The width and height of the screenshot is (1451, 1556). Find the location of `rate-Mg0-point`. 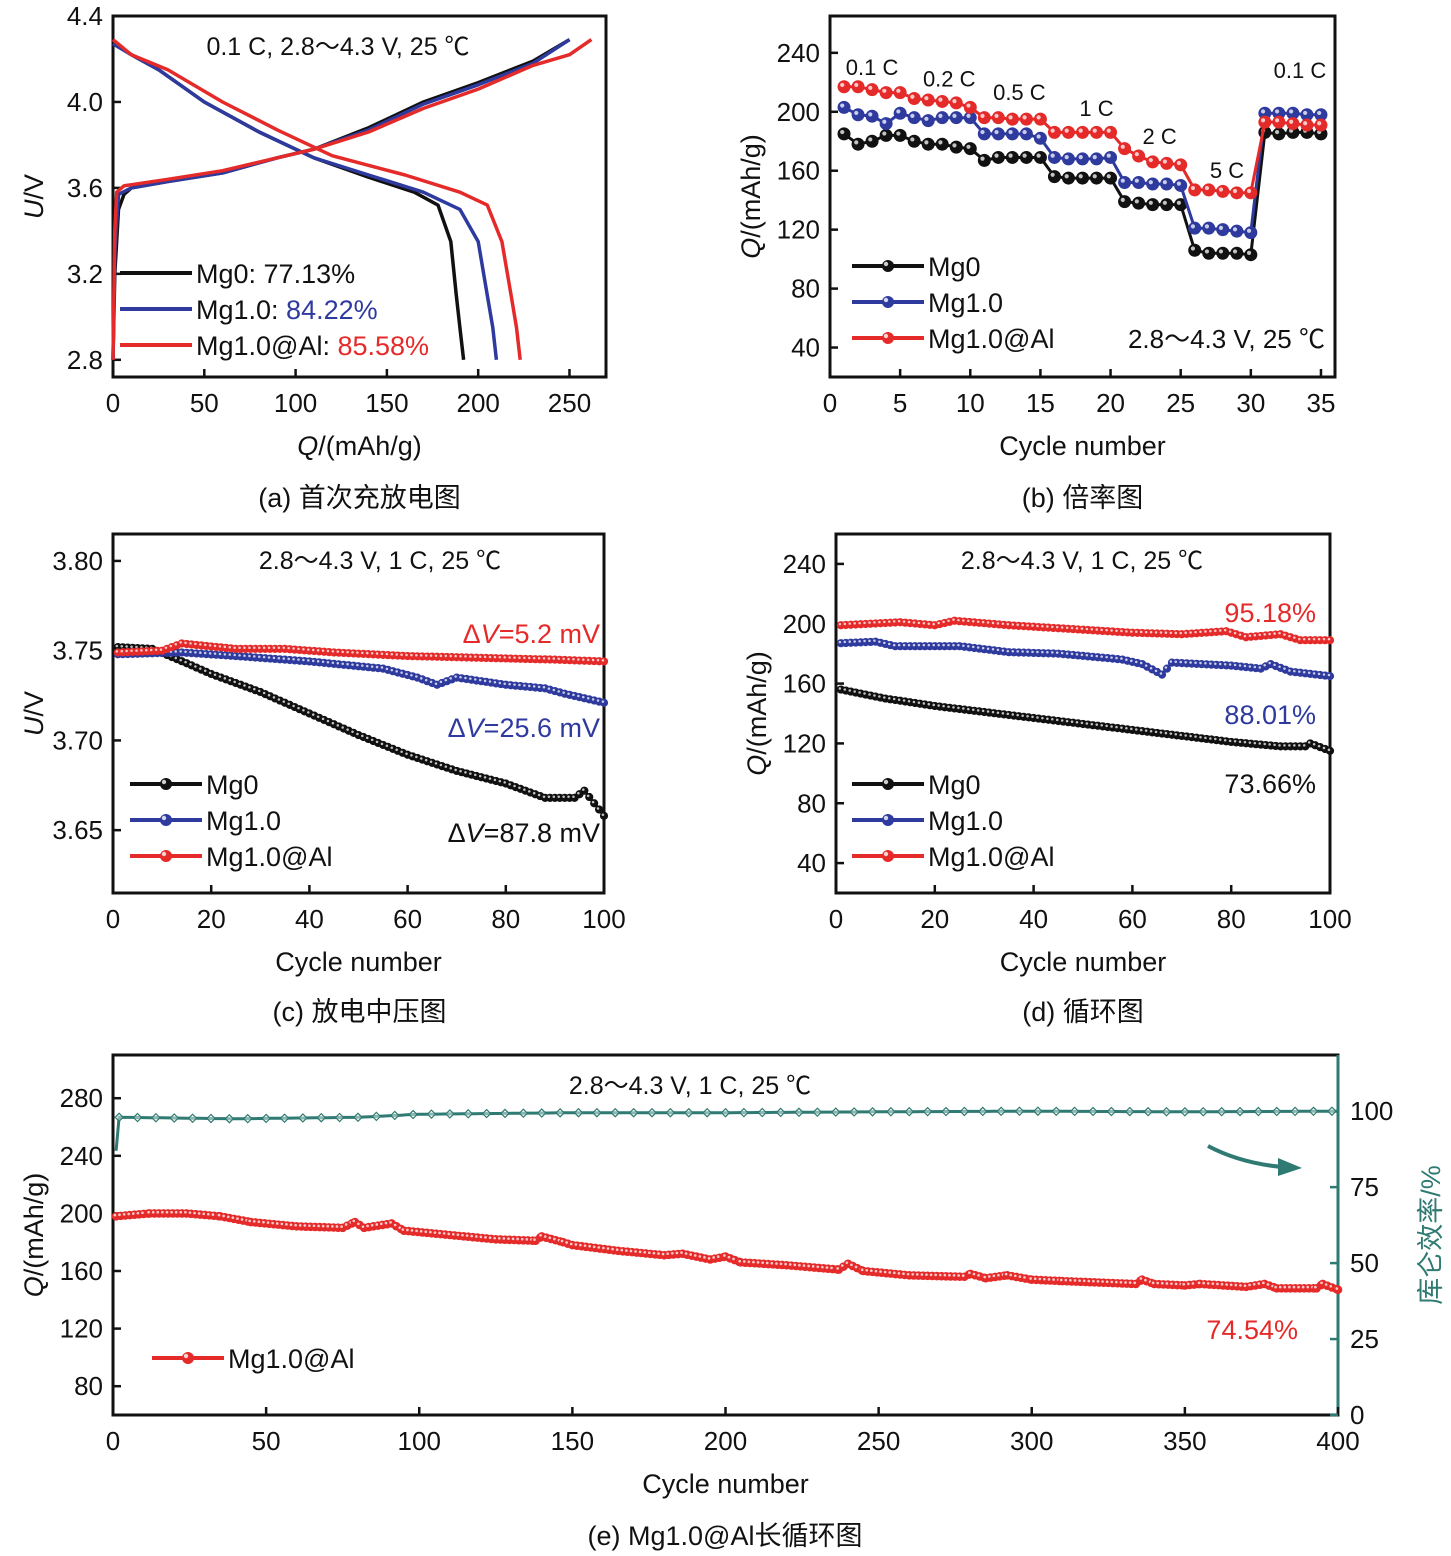

rate-Mg0-point is located at coordinates (970, 149).